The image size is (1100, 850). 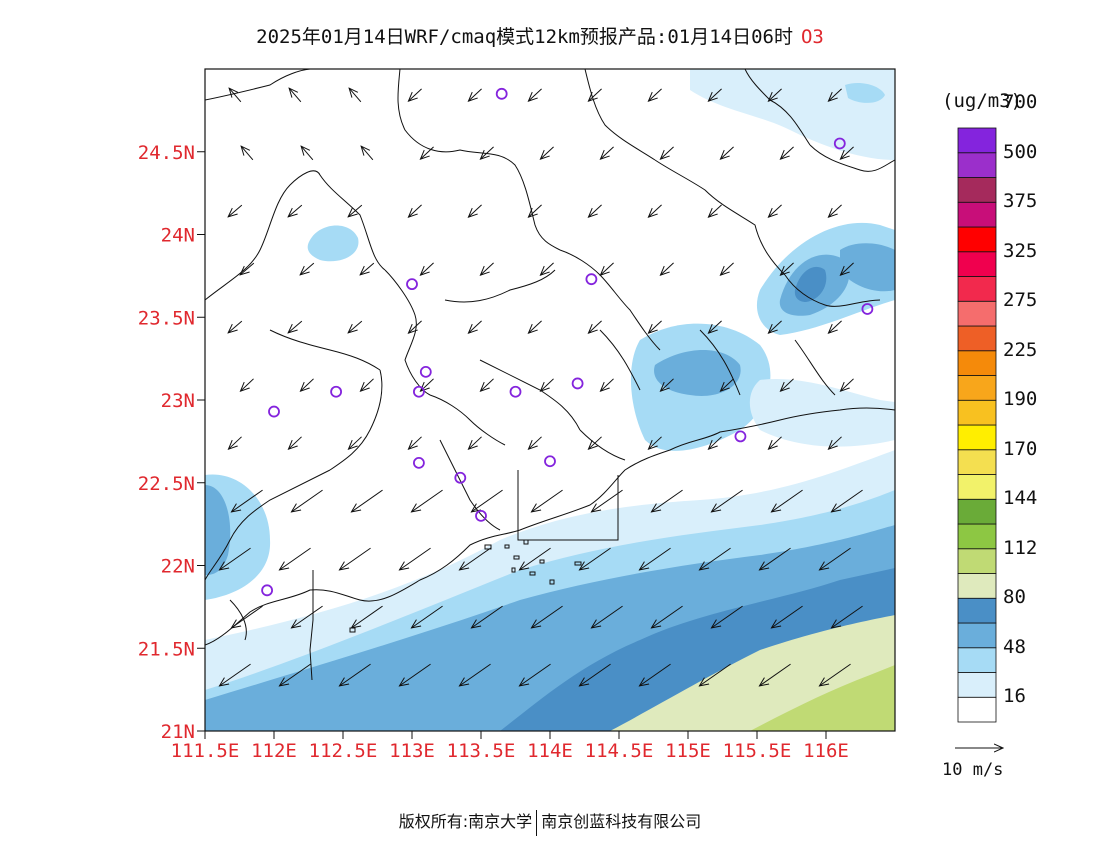 What do you see at coordinates (619, 751) in the screenshot?
I see `lon-tick-label: 114.5E` at bounding box center [619, 751].